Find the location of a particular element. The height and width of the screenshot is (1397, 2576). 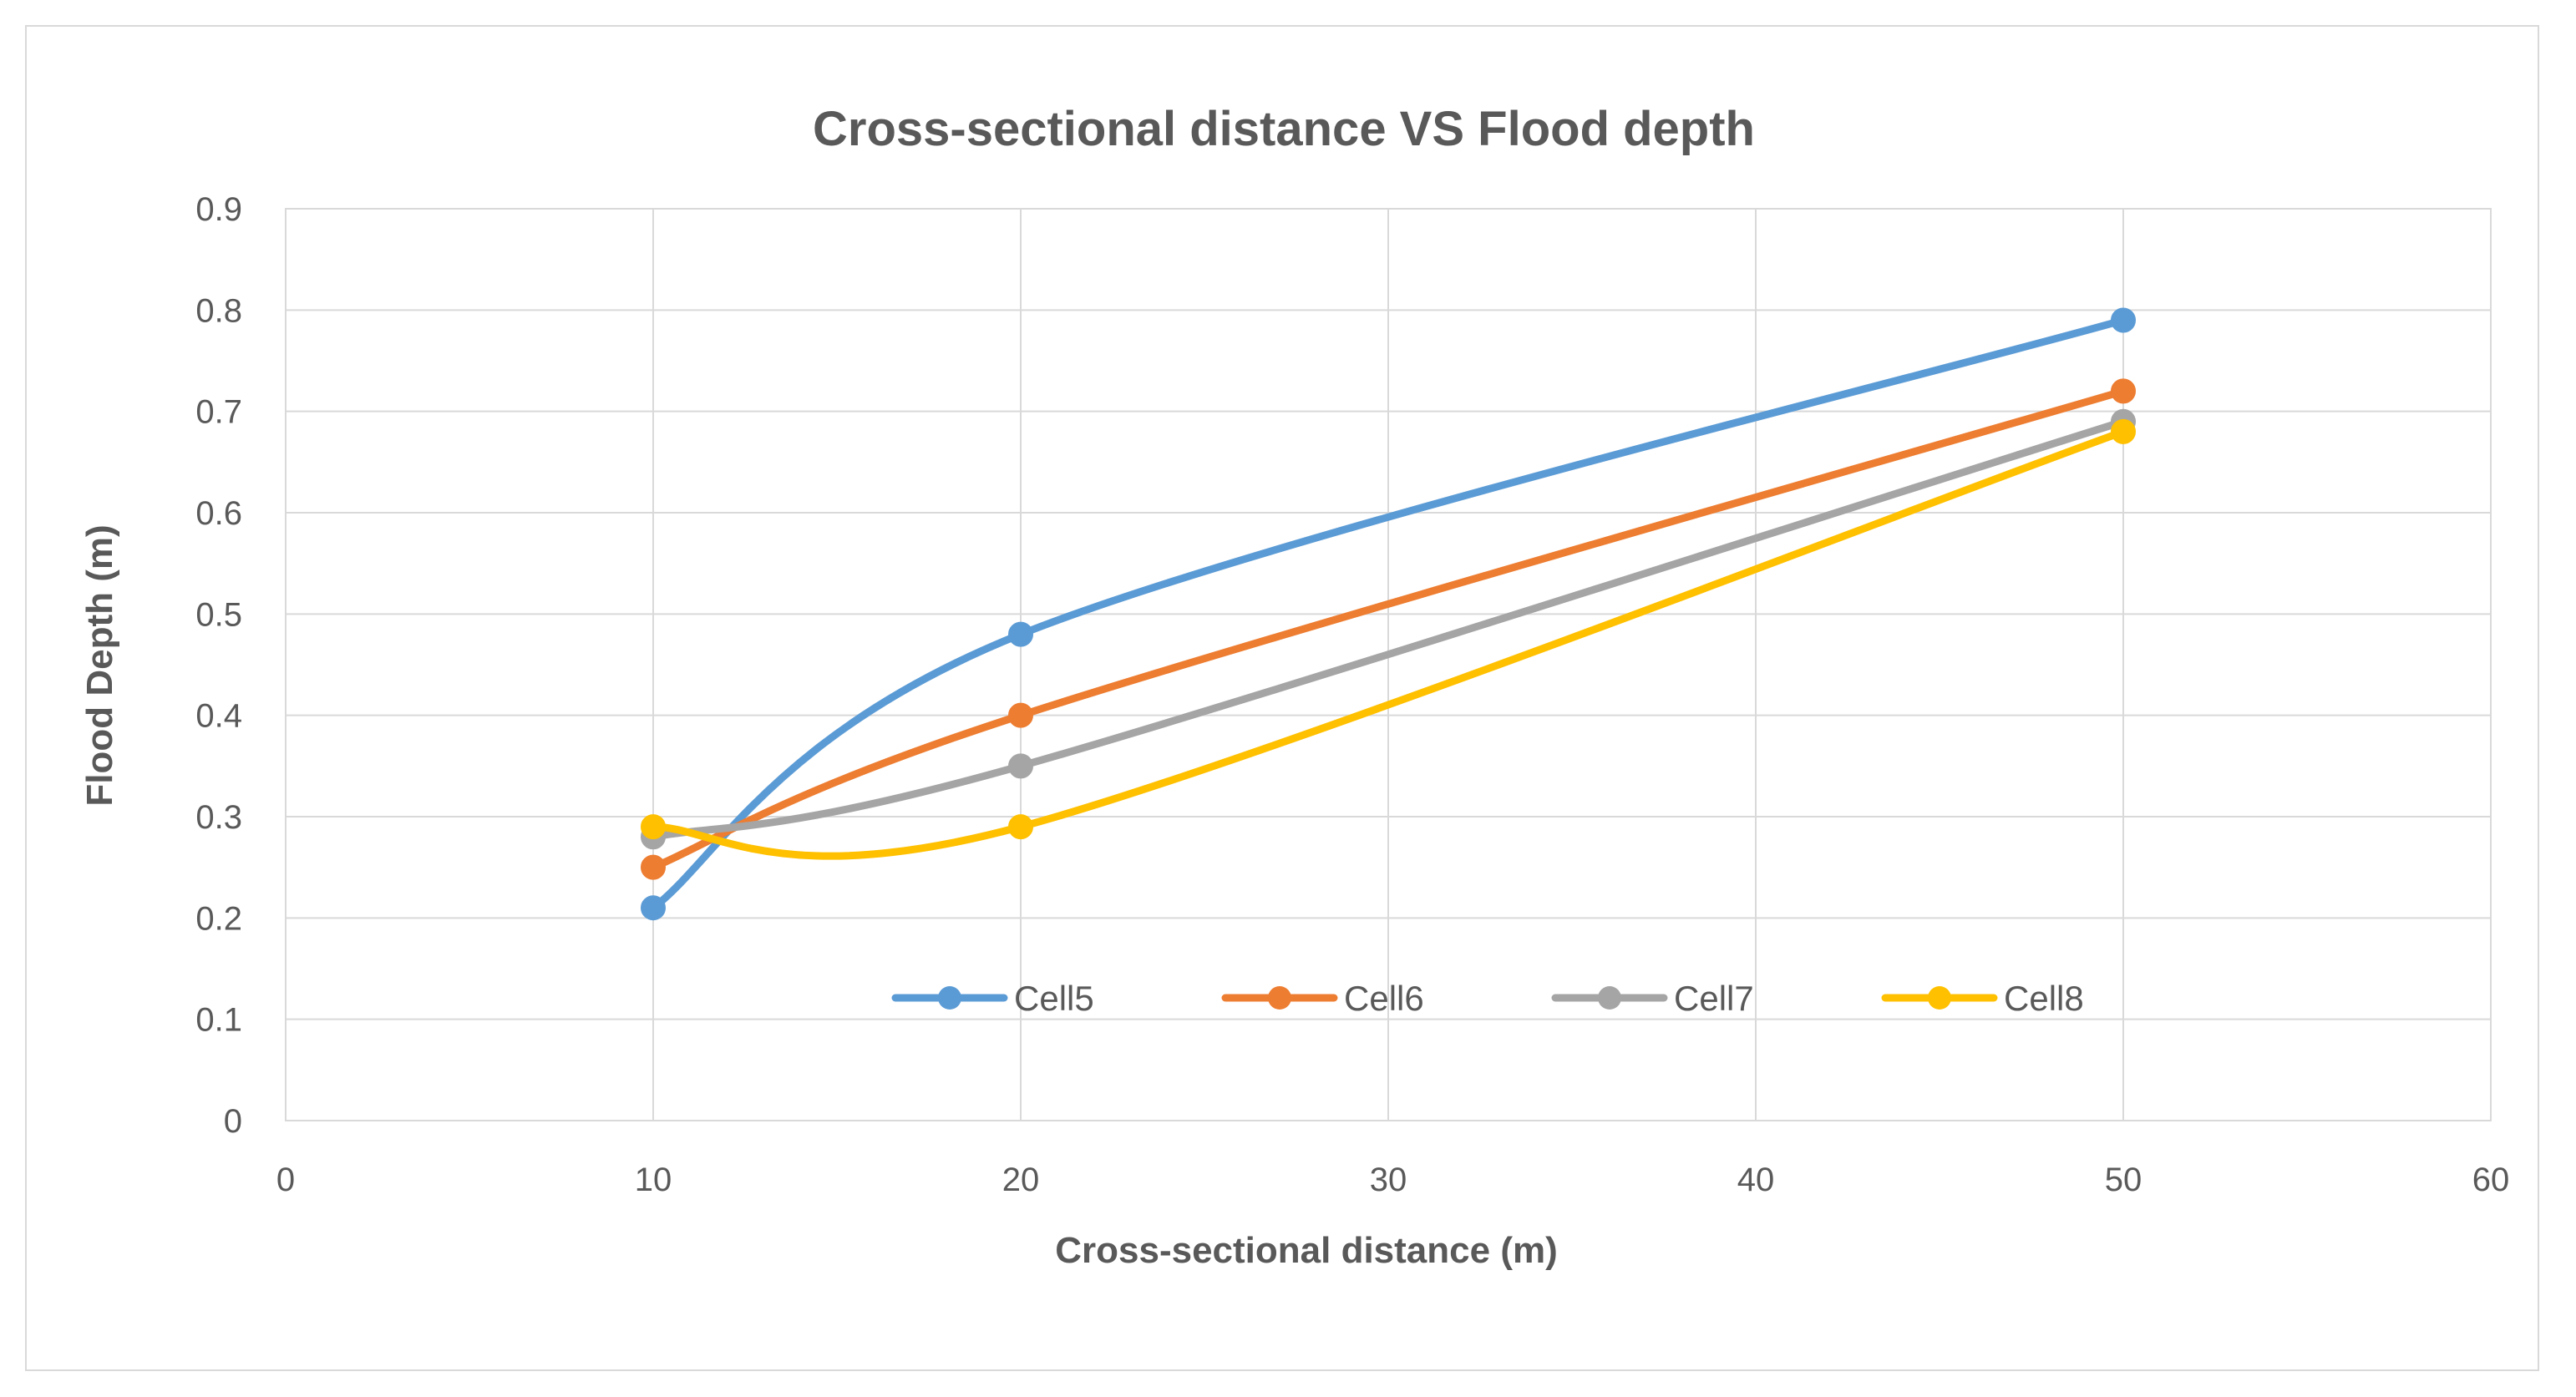

legend-item-cell8: Cell8 is located at coordinates (1982, 999).